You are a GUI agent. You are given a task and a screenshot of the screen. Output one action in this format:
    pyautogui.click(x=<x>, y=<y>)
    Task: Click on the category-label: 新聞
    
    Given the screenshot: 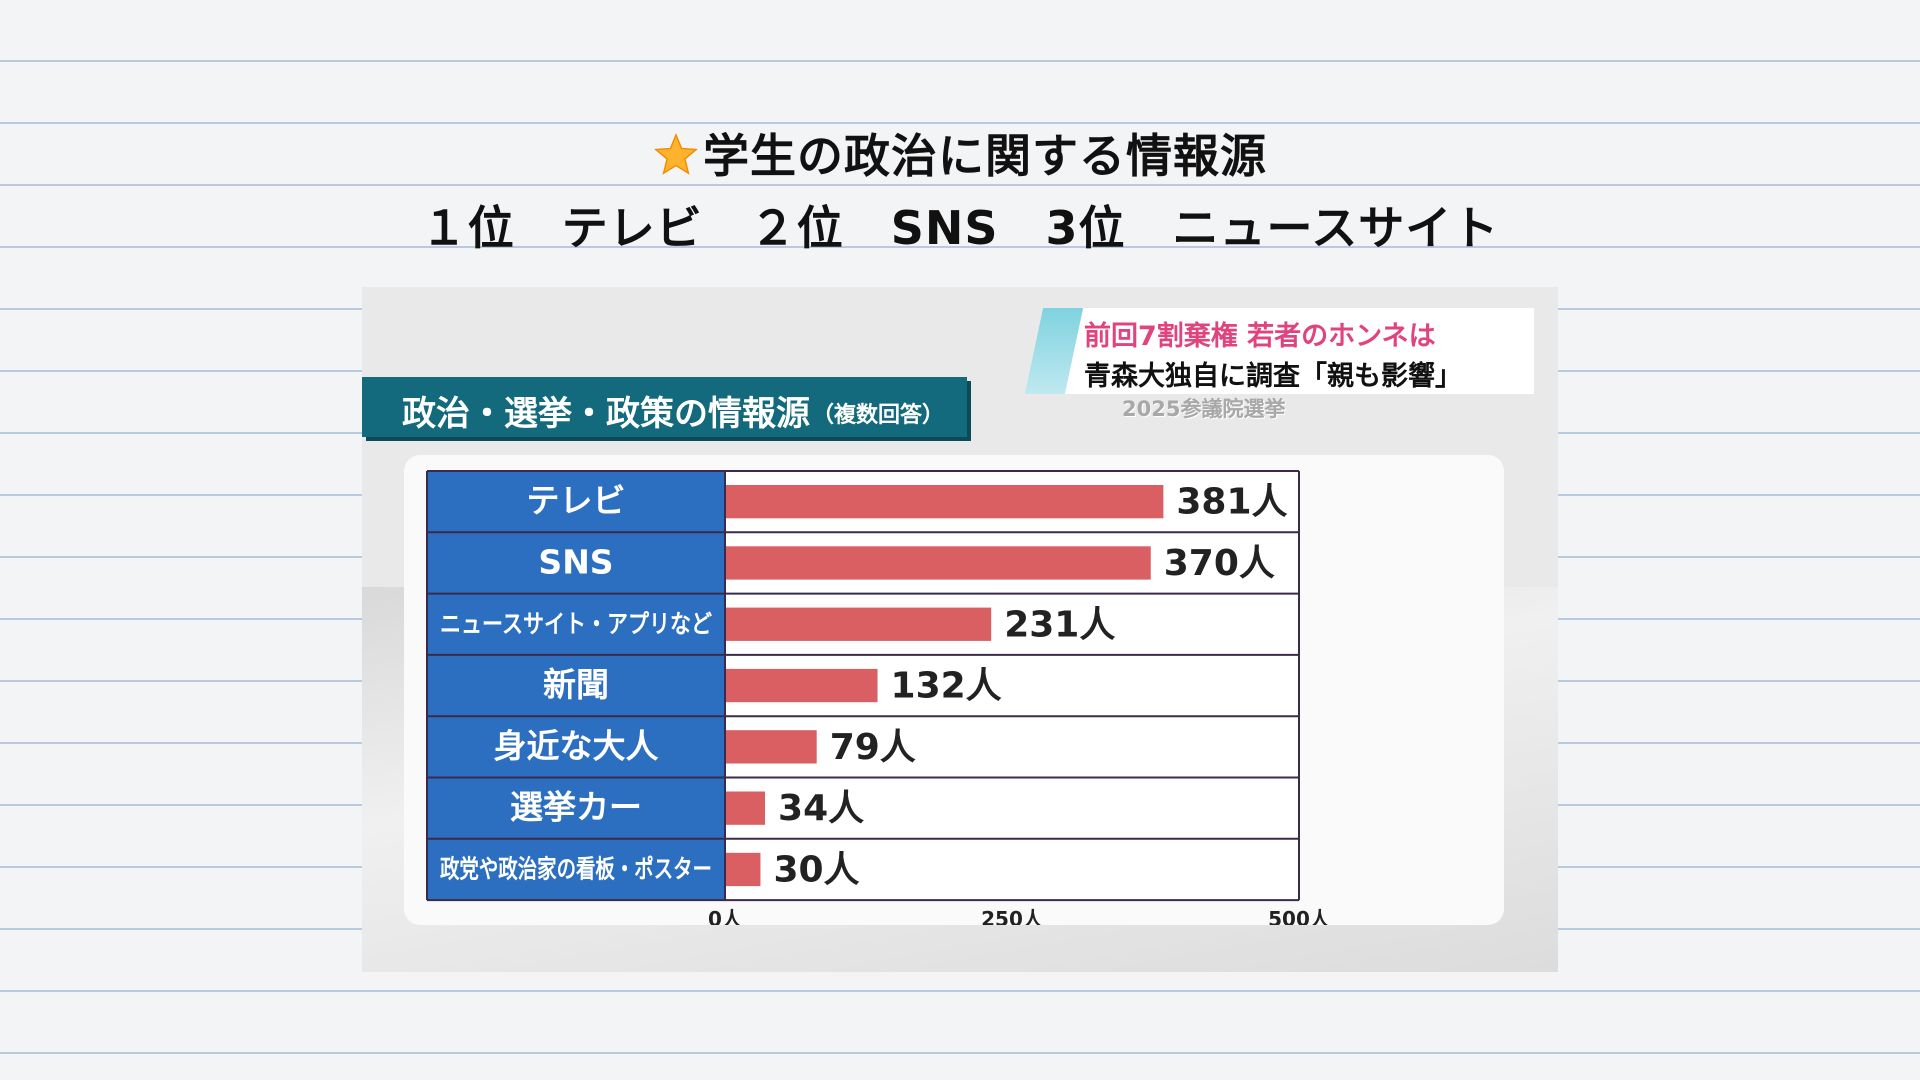 What is the action you would take?
    pyautogui.click(x=576, y=684)
    